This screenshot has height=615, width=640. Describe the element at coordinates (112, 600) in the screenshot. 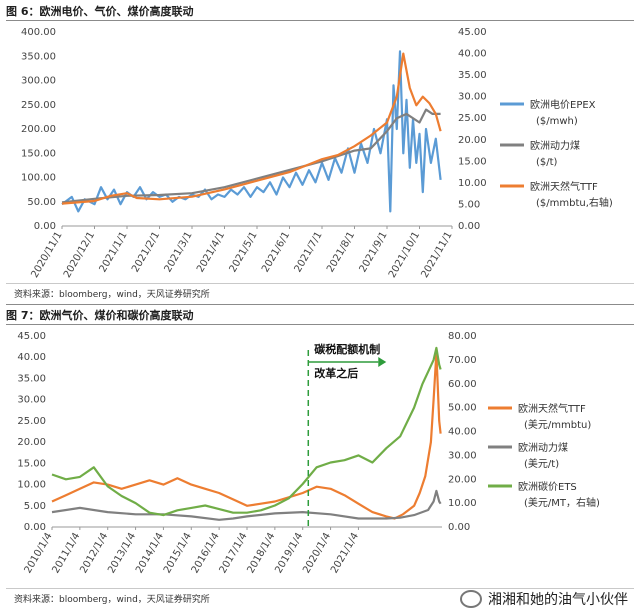

I see `figure-7-source: 资料来源：bloomberg，wind，天风证券研究所` at that location.